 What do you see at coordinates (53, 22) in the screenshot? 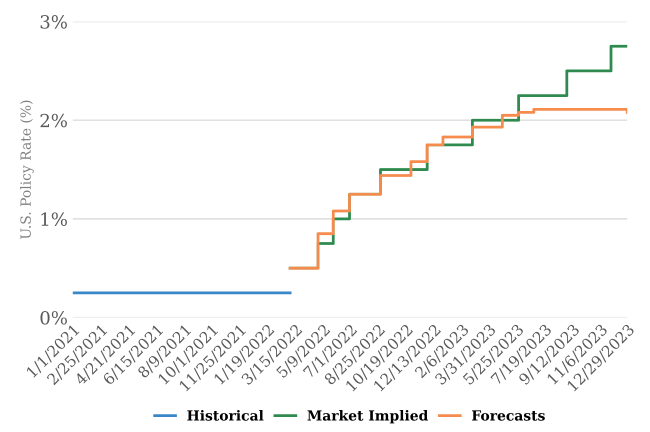
I see `y-tick-label: 3%` at bounding box center [53, 22].